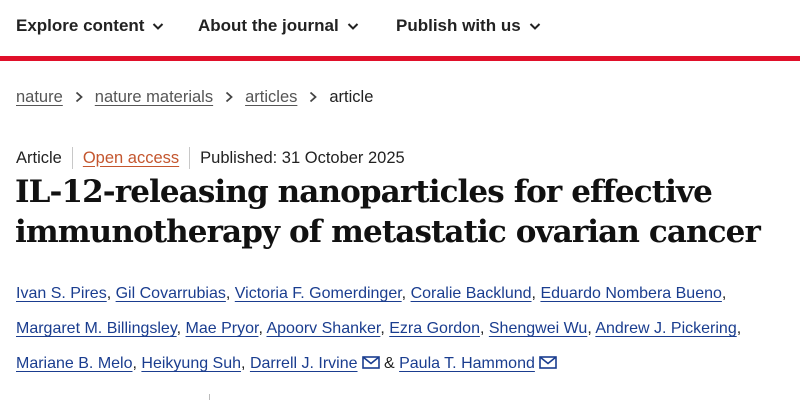 The image size is (800, 400). I want to click on author-link: Ezra Gordon, so click(434, 328).